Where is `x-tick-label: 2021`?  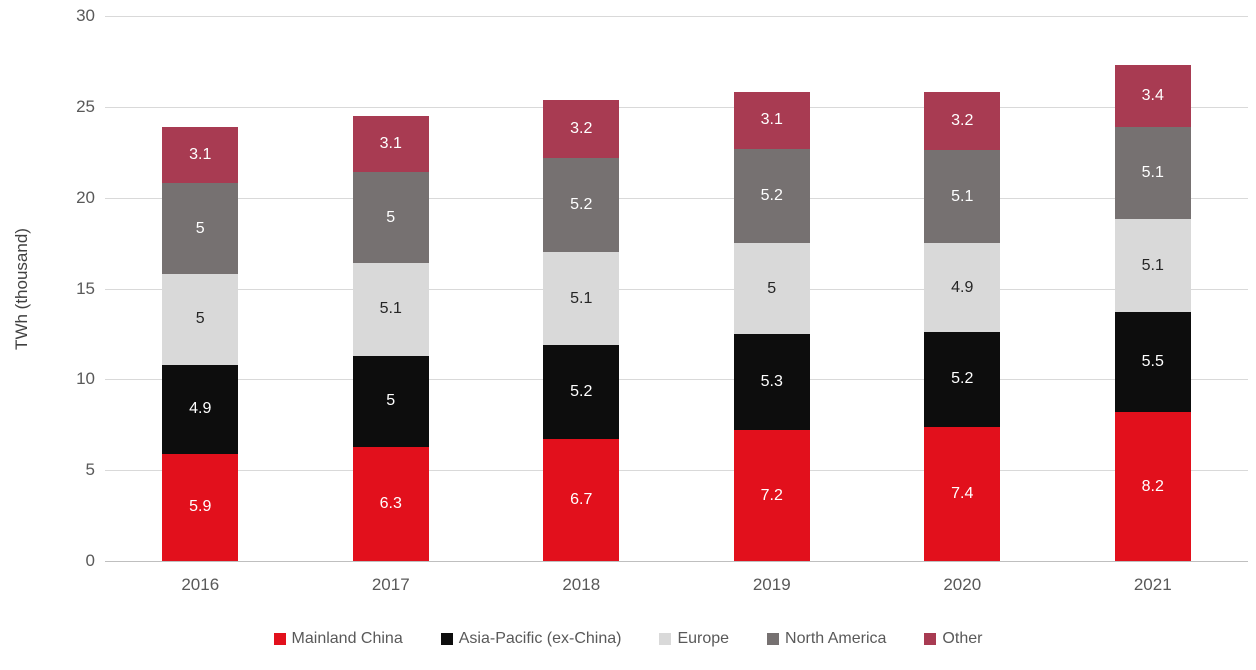 x-tick-label: 2021 is located at coordinates (1152, 584).